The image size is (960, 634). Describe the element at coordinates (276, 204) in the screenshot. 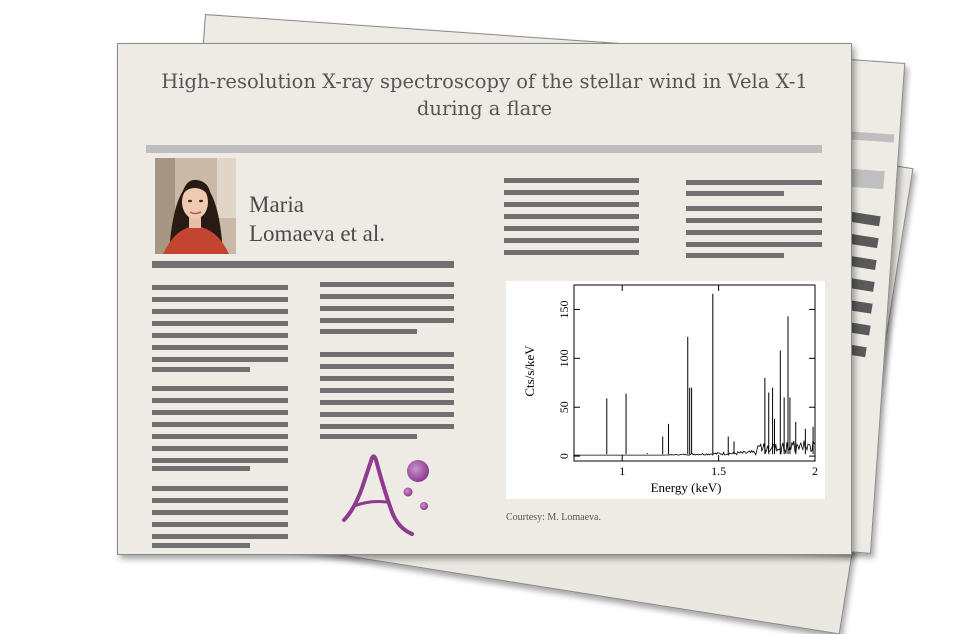

I see `author-name-line-1: Maria` at that location.